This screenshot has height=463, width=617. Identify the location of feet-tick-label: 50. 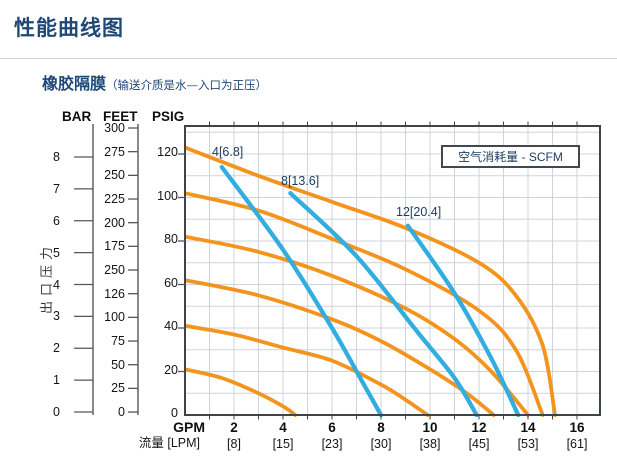
(118, 364).